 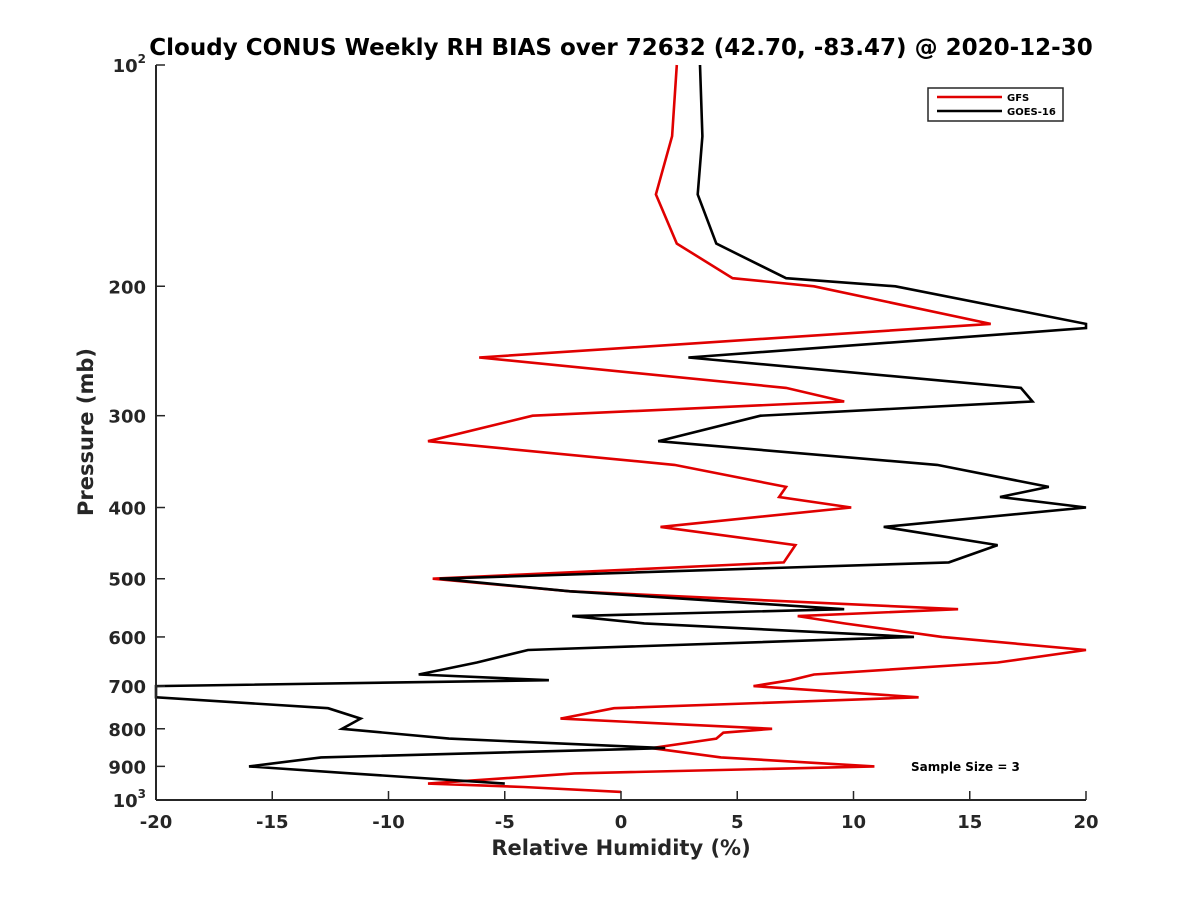 I want to click on x-tick-label: 0, so click(x=621, y=822).